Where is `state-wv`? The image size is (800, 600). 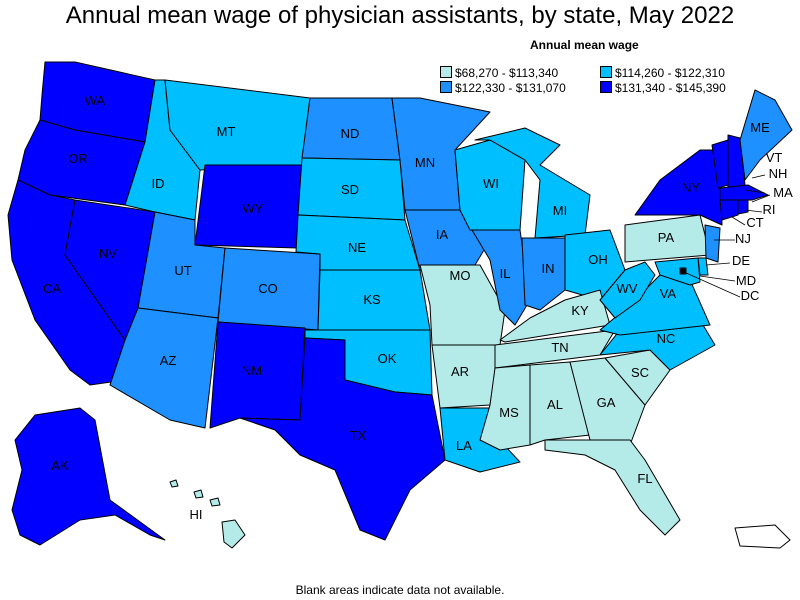
state-wv is located at coordinates (627, 290).